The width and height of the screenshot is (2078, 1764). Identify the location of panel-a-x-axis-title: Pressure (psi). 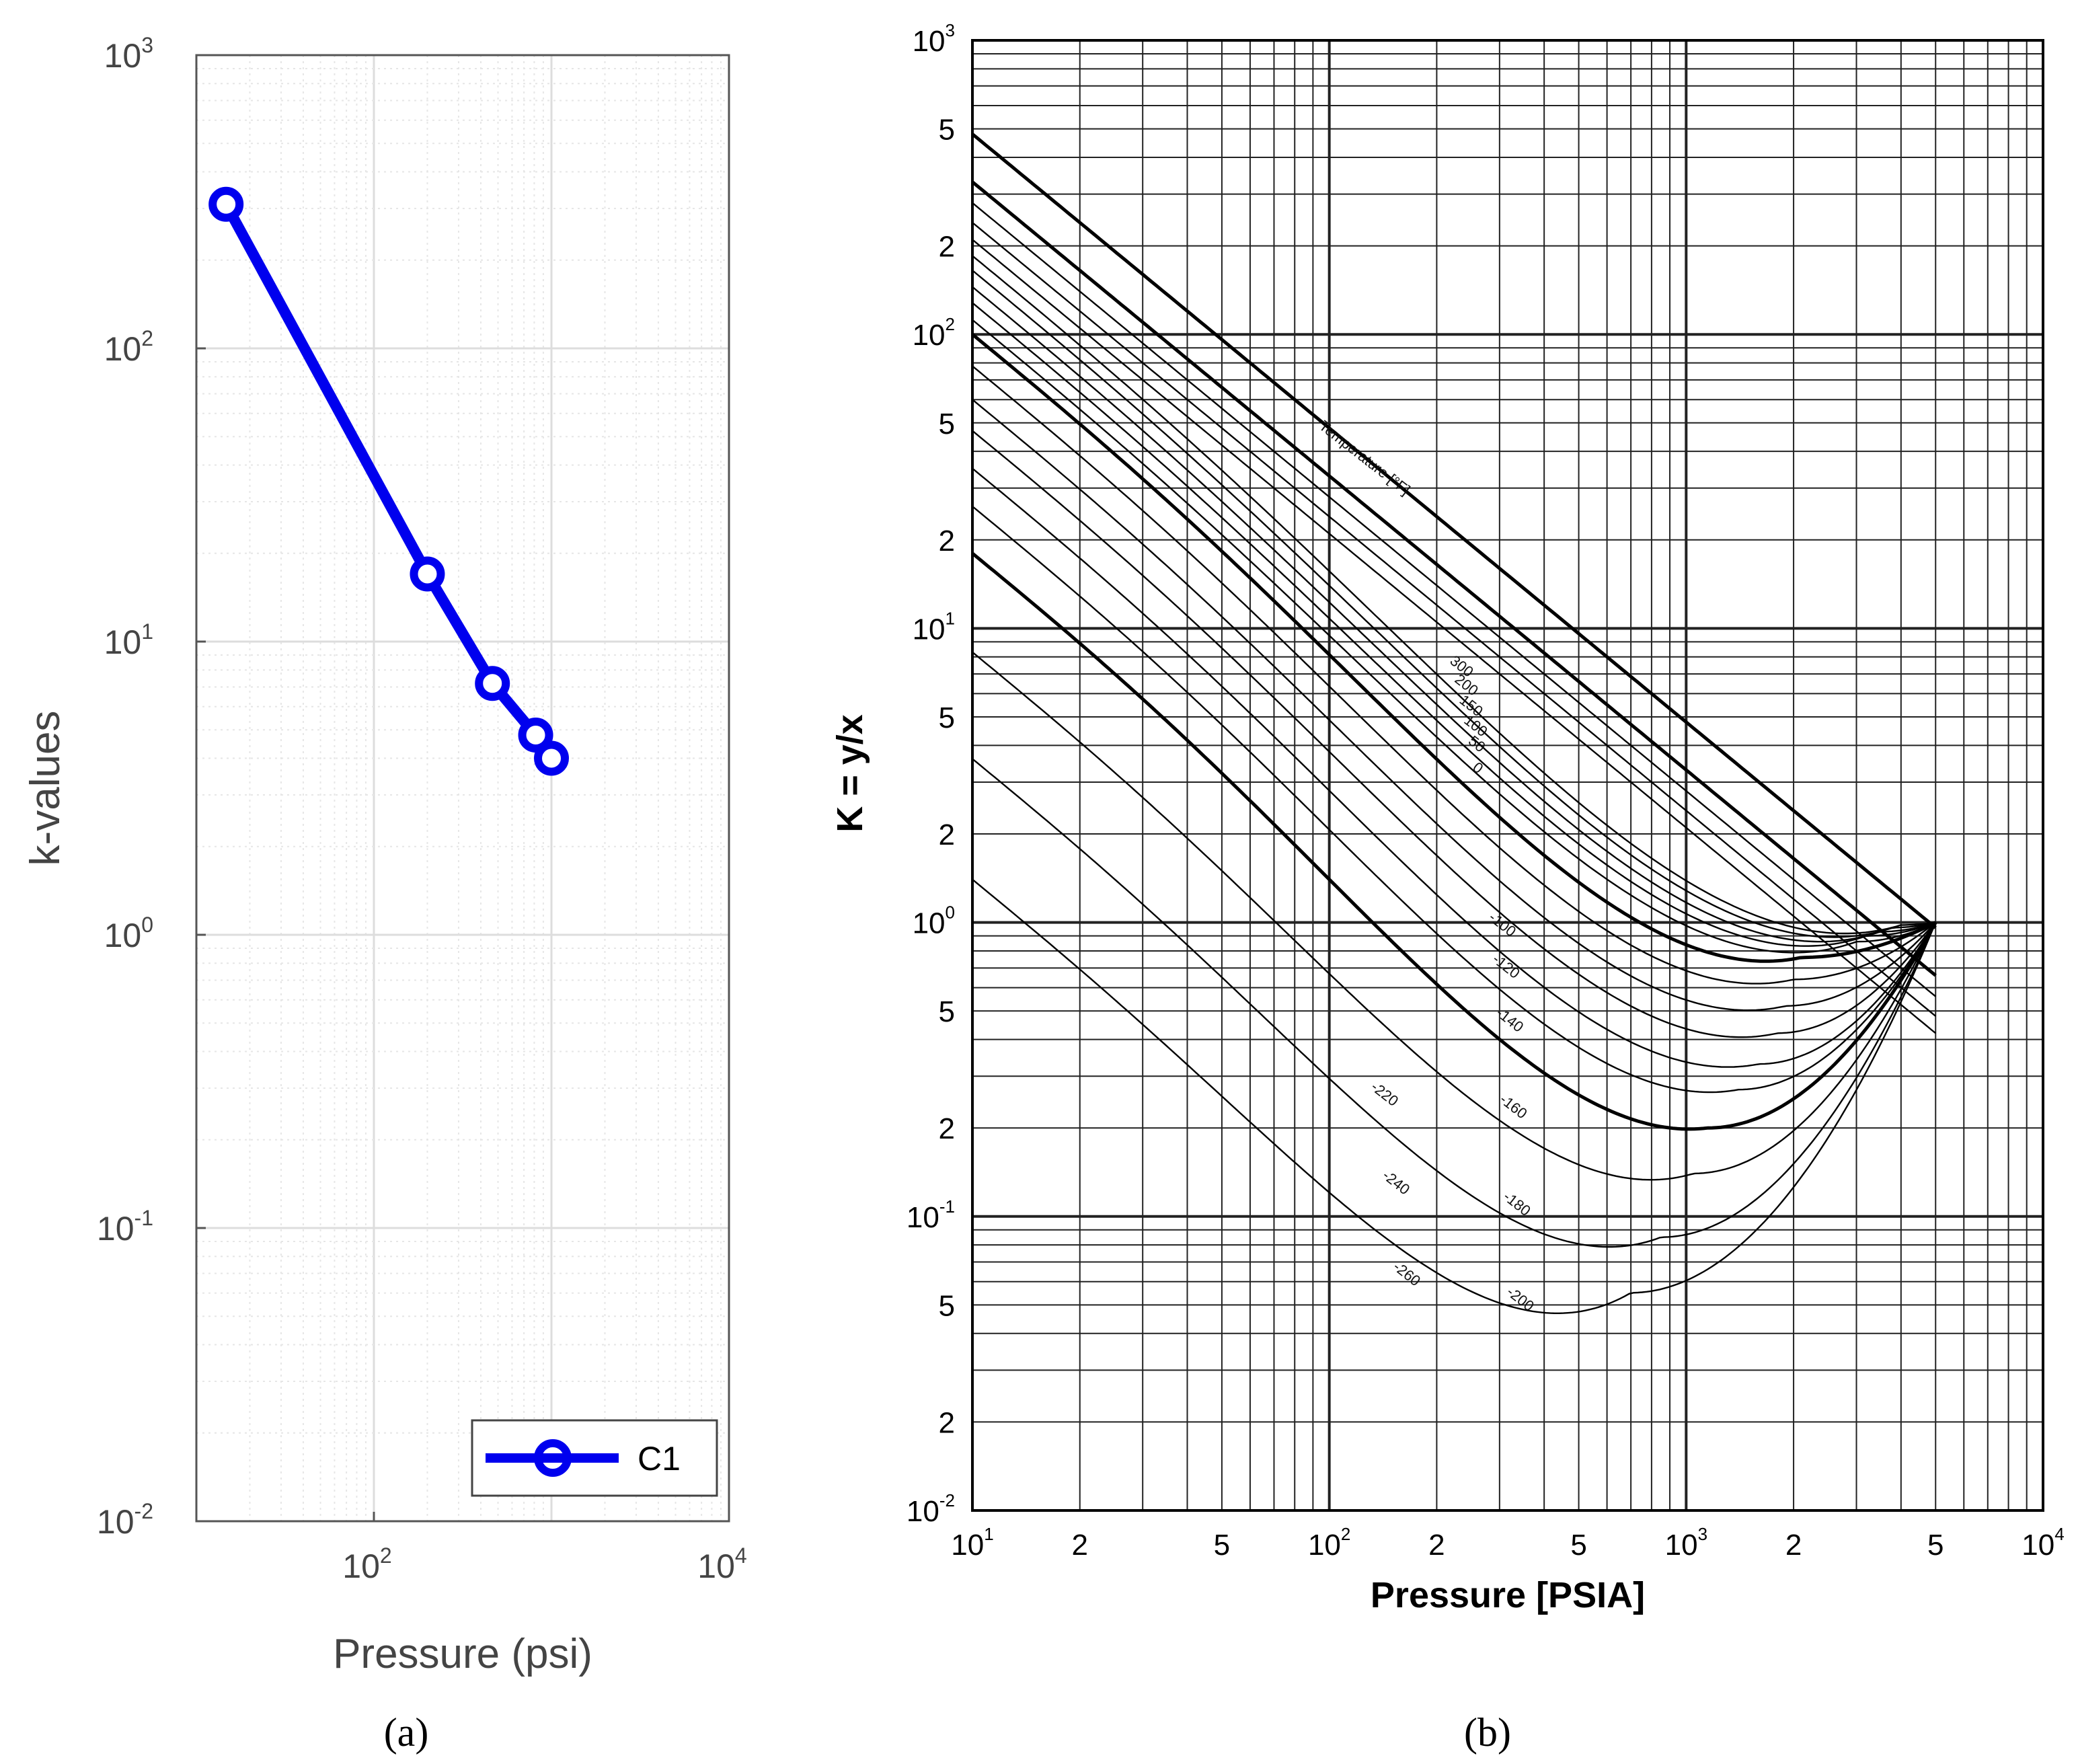
(462, 1654).